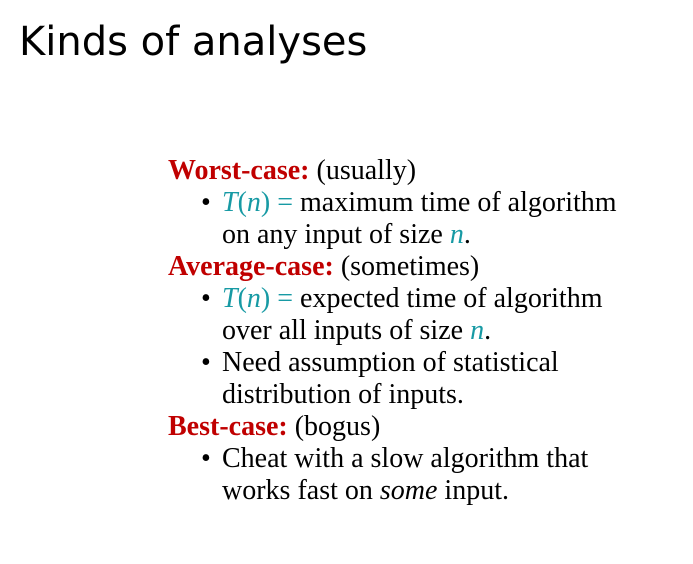 The width and height of the screenshot is (693, 564). I want to click on average-case-bullet-2-line-1: Need assumption of statistical, so click(390, 362).